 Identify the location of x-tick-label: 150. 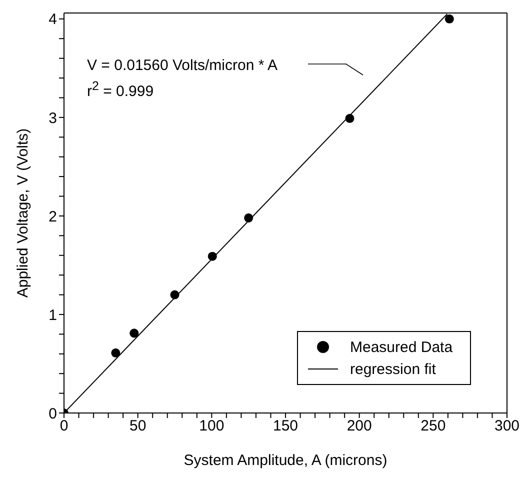
(285, 426).